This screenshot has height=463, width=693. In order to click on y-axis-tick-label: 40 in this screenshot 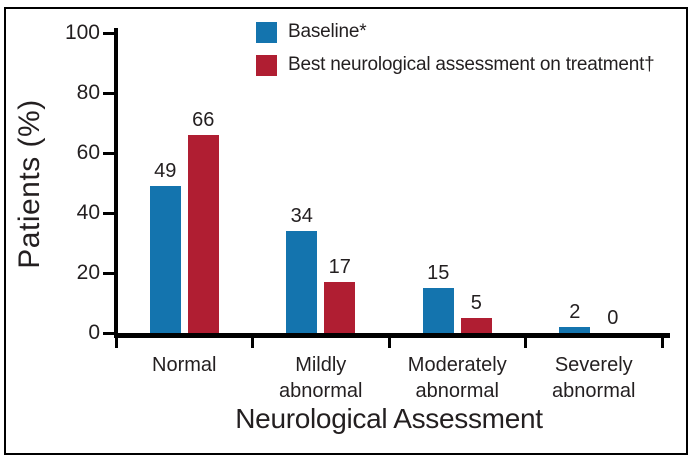, I will do `click(88, 212)`.